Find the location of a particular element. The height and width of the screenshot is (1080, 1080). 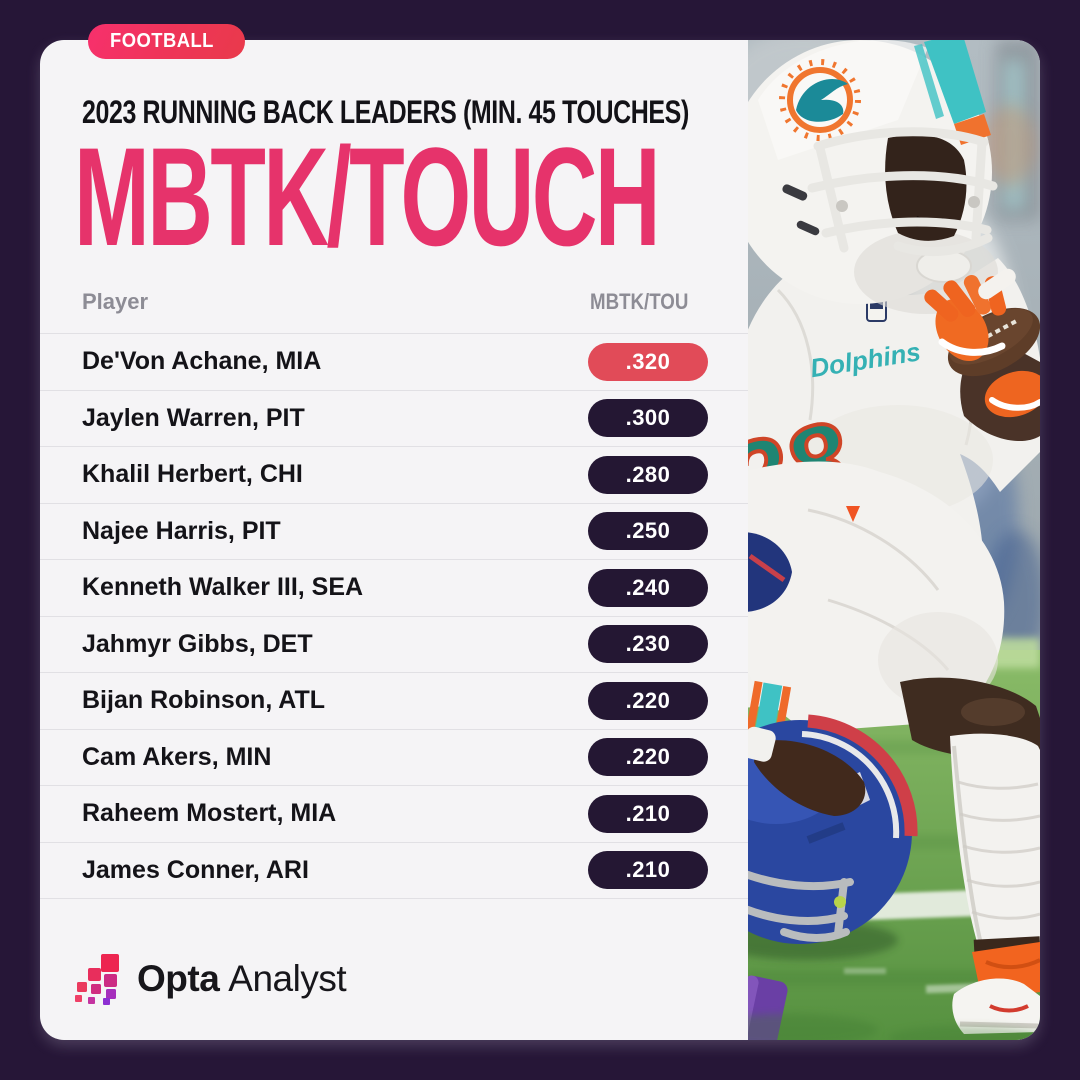

table-row: James Conner, ARI .210 is located at coordinates (394, 871).